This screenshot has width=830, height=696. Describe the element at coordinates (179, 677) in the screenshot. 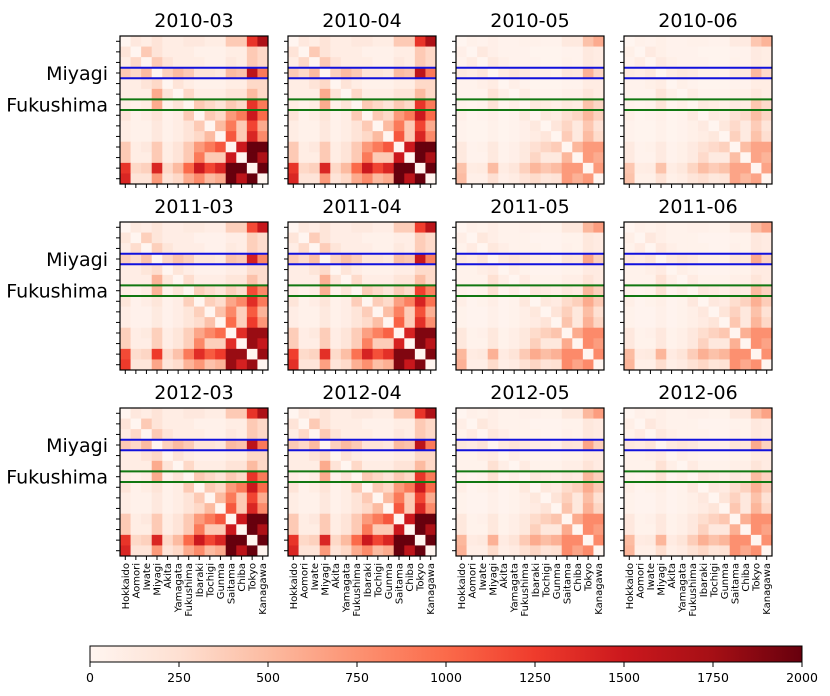

I see `colorbar-tick-label: 250` at that location.